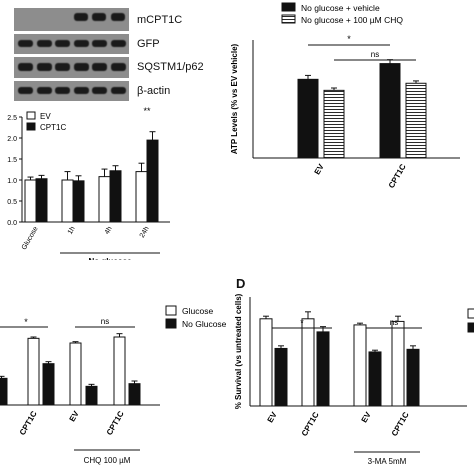 The width and height of the screenshot is (474, 474). I want to click on bar-EV-24h, so click(141, 197).